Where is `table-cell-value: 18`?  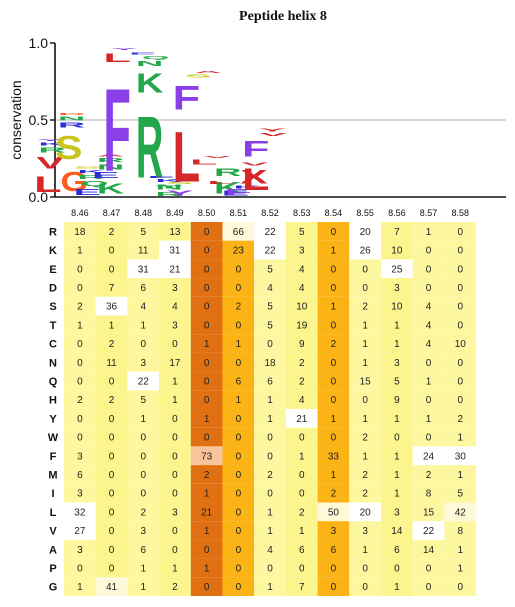
table-cell-value: 18 is located at coordinates (80, 232).